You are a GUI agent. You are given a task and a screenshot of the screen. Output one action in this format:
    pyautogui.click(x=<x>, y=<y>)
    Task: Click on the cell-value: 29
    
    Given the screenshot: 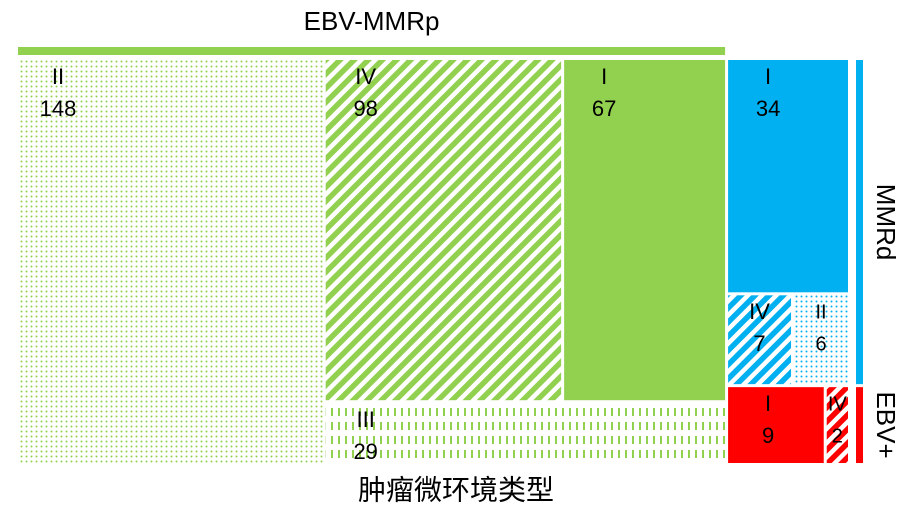 What is the action you would take?
    pyautogui.click(x=365, y=451)
    